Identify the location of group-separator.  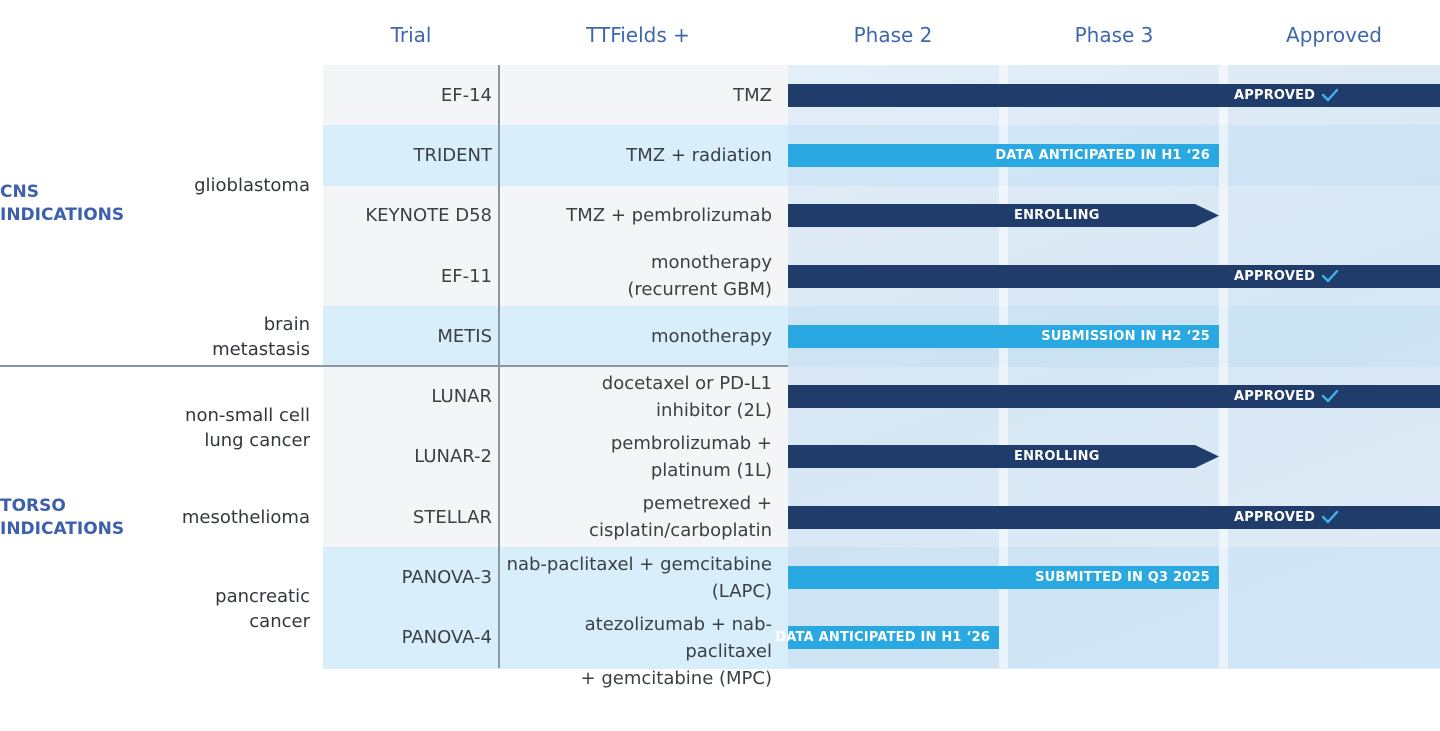
(394, 366).